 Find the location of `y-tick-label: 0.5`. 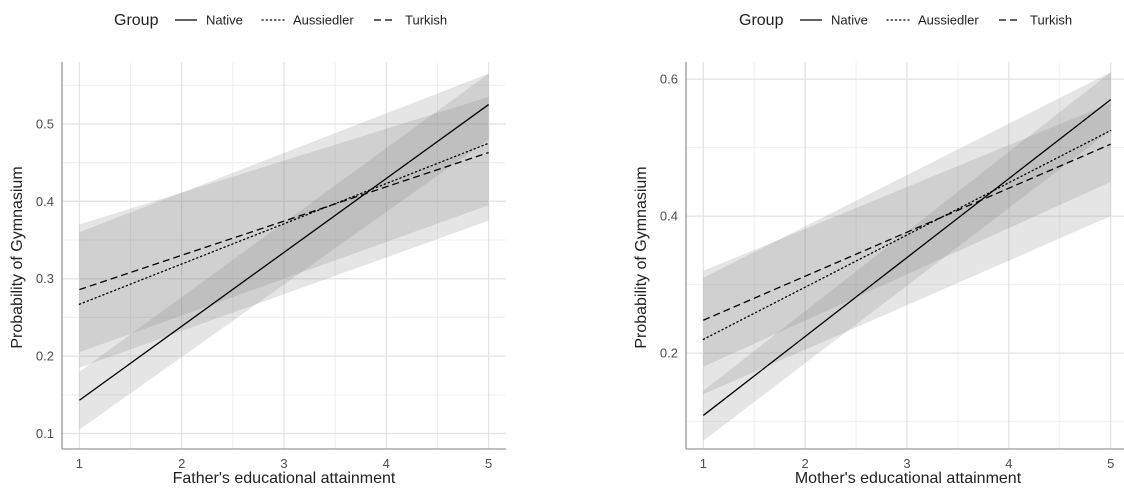

y-tick-label: 0.5 is located at coordinates (45, 123).